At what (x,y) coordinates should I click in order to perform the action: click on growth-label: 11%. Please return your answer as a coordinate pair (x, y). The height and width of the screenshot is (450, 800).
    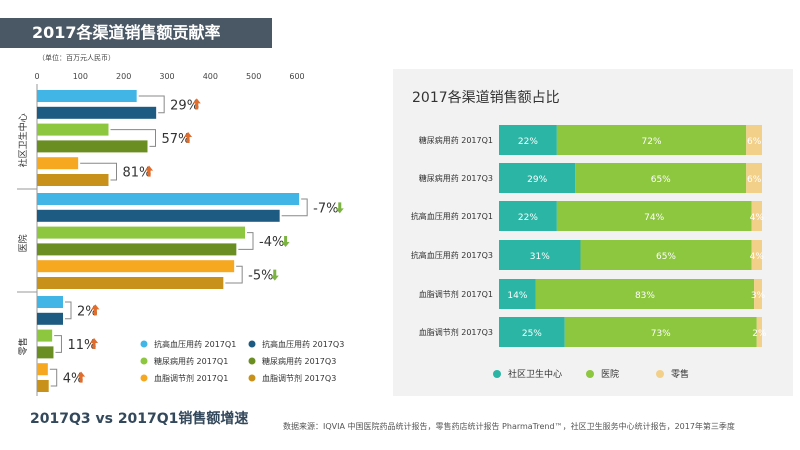
    Looking at the image, I should click on (81, 345).